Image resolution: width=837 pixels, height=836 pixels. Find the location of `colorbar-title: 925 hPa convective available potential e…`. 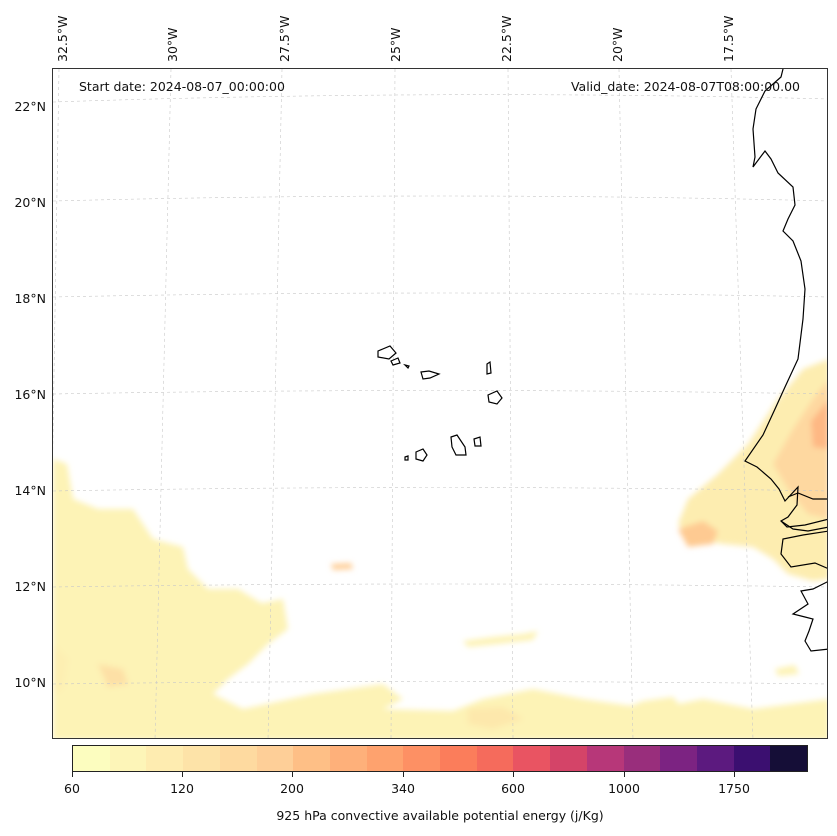

colorbar-title: 925 hPa convective available potential e… is located at coordinates (440, 815).